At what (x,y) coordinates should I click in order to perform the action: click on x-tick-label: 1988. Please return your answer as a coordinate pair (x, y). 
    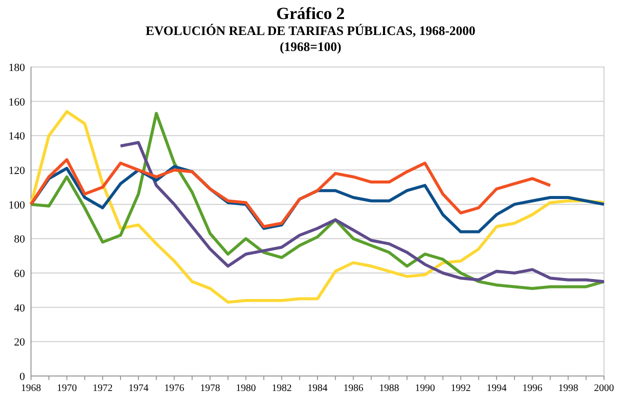
    Looking at the image, I should click on (389, 388).